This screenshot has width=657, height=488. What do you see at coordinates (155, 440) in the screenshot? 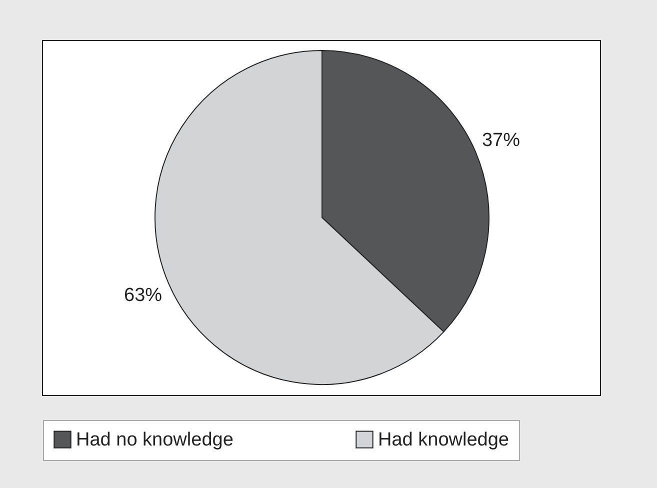
I see `legend-label: Had no knowledge` at bounding box center [155, 440].